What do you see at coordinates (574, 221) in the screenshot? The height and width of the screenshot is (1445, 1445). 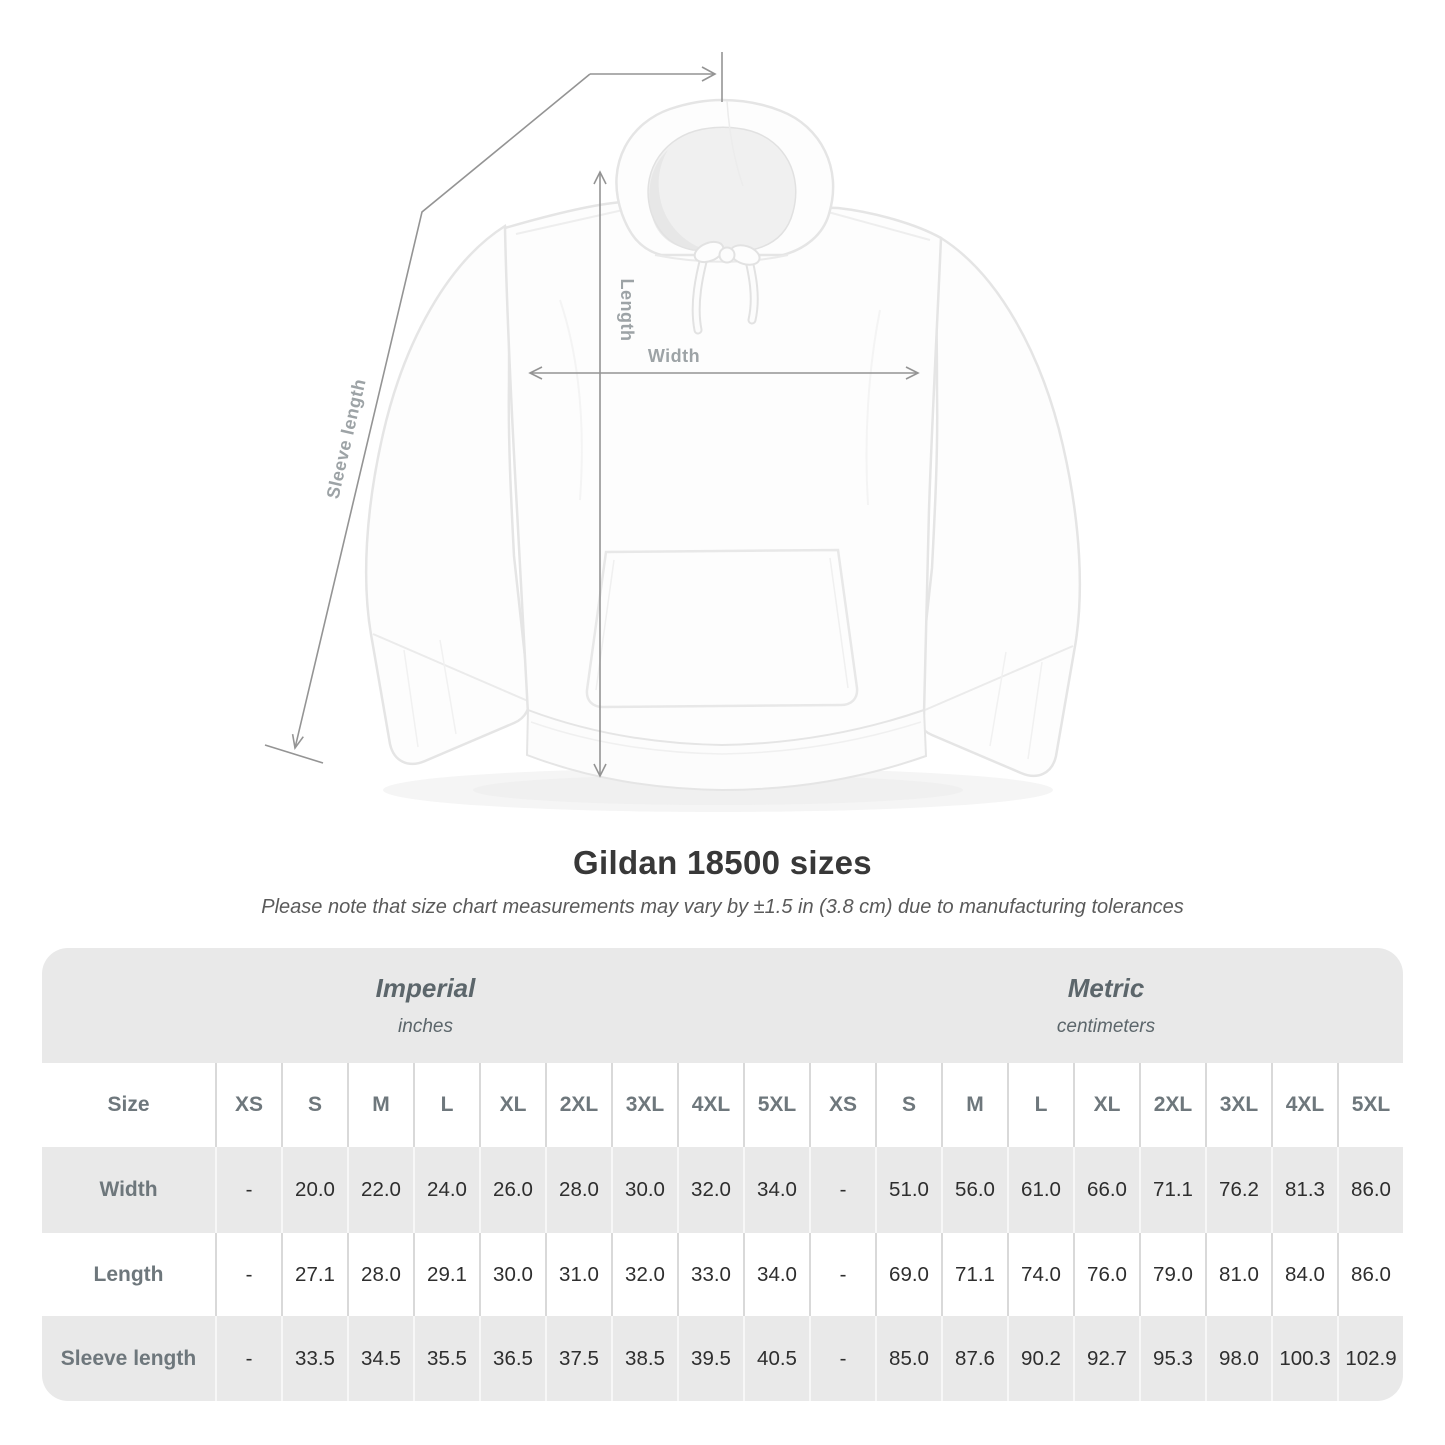 I see `shoulder-seam-left` at bounding box center [574, 221].